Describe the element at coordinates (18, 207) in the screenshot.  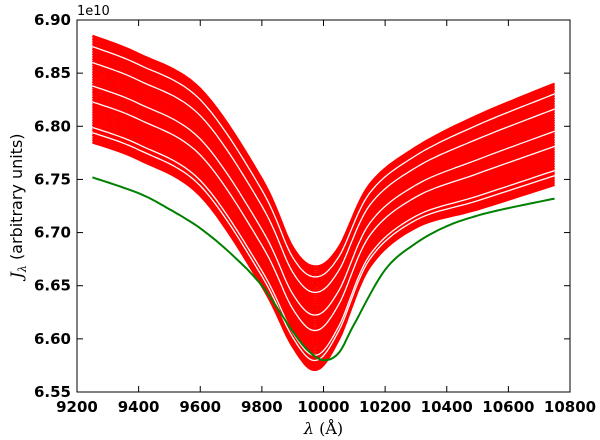
I see `y-axis-label: Jλ (arbitrary units)` at that location.